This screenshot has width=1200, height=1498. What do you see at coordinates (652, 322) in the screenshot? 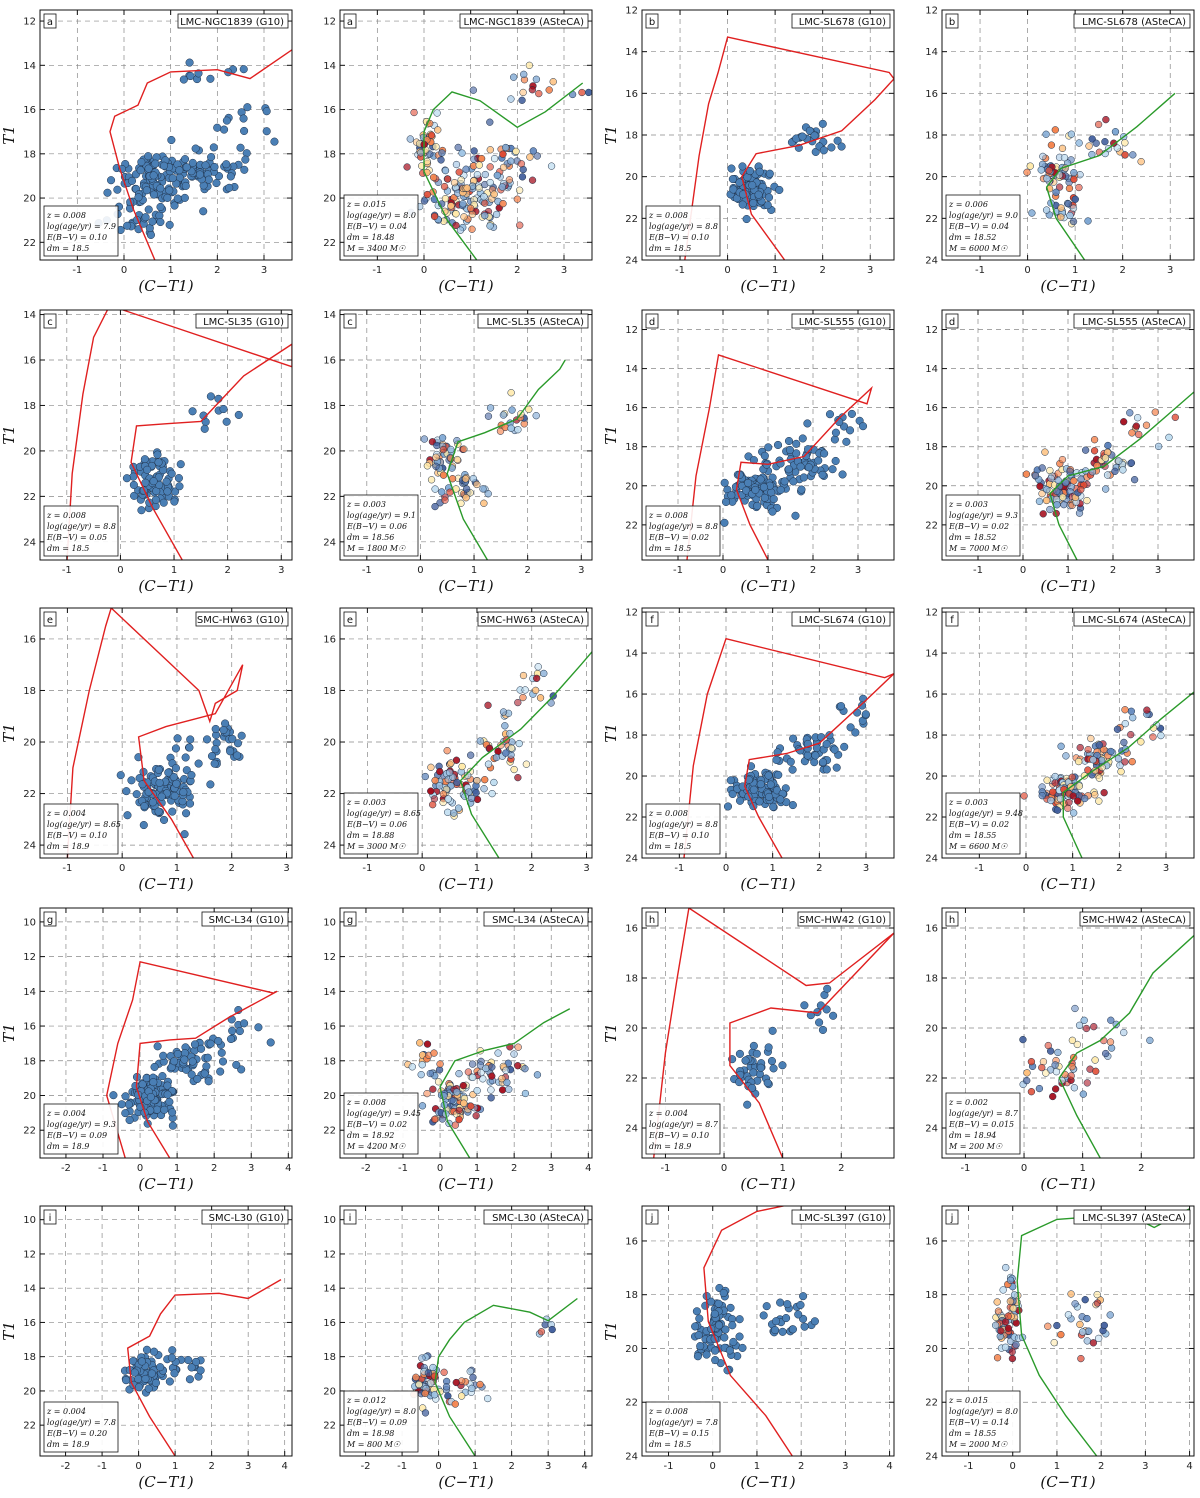
I see `panel-letter: d` at bounding box center [652, 322].